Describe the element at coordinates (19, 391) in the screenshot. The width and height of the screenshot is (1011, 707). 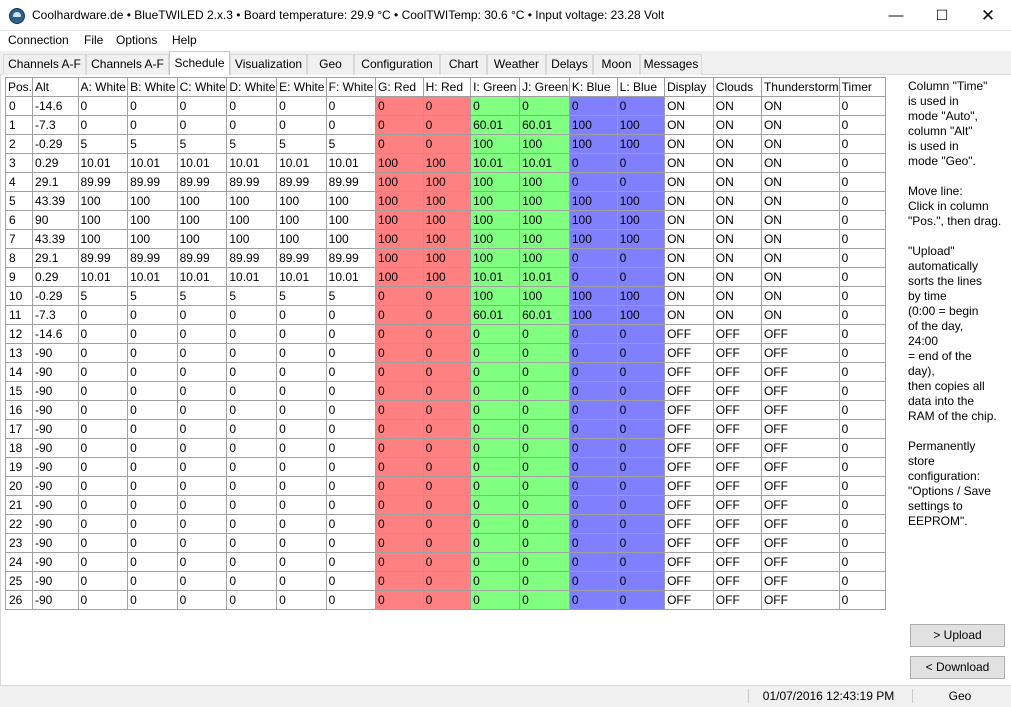
I see `row-position-cell: 15` at that location.